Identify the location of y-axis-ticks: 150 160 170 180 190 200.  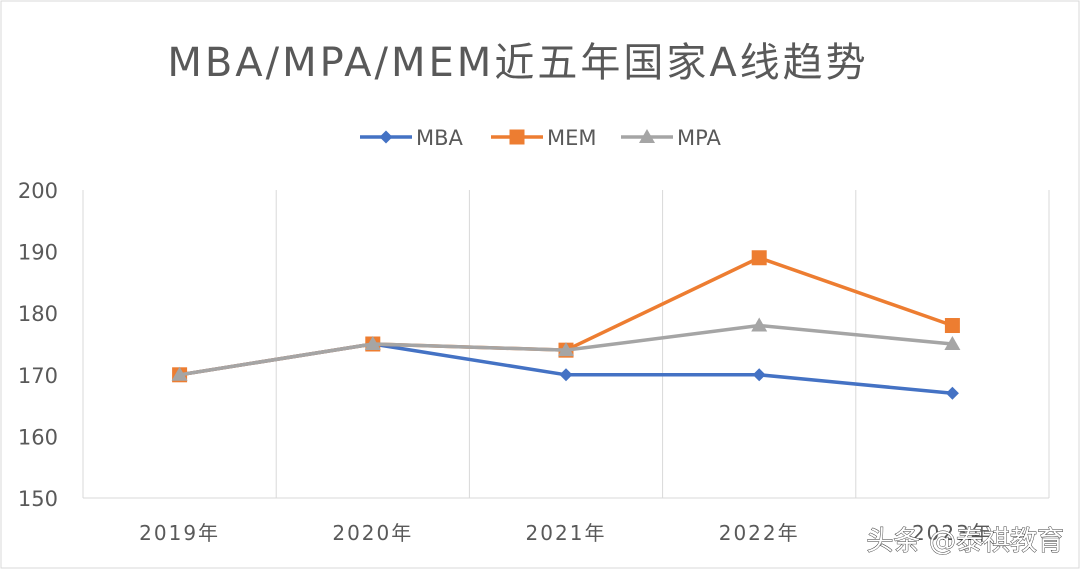
(38, 345).